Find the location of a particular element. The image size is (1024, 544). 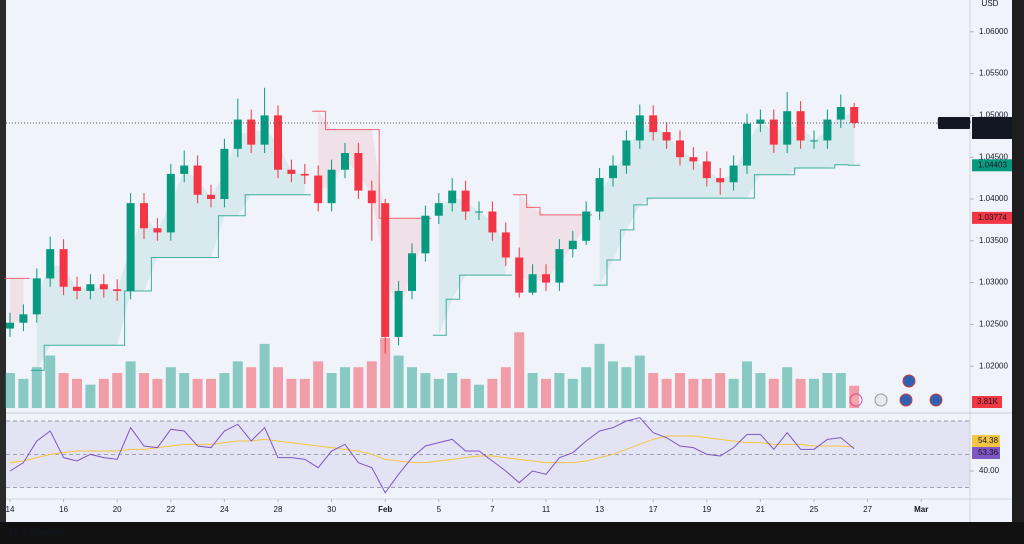

x-tick-label: 14 is located at coordinates (10, 509).